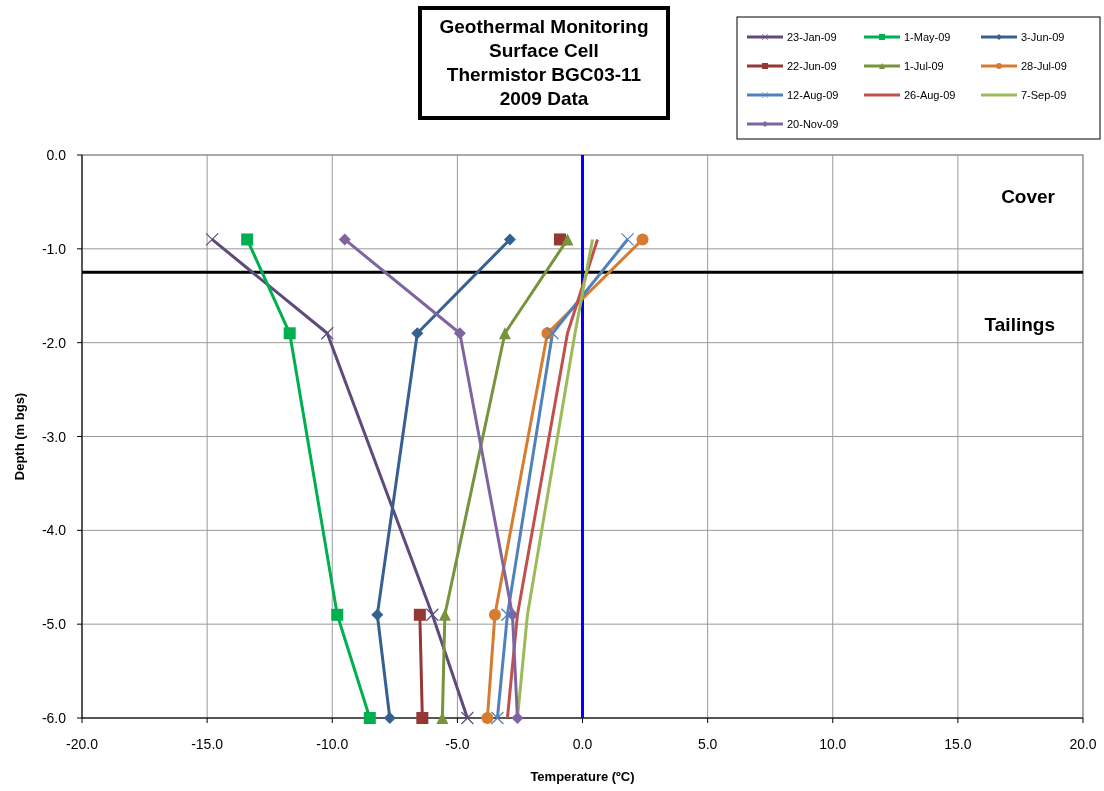  I want to click on x-axis-title: Temperature (ºC), so click(582, 776).